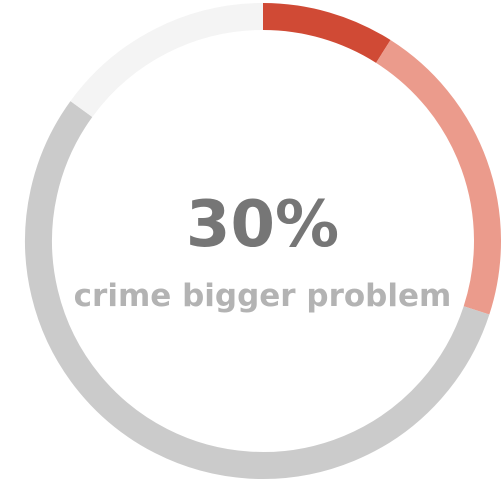 The image size is (502, 485). Describe the element at coordinates (262, 296) in the screenshot. I see `chart-caption: crime bigger problem` at that location.